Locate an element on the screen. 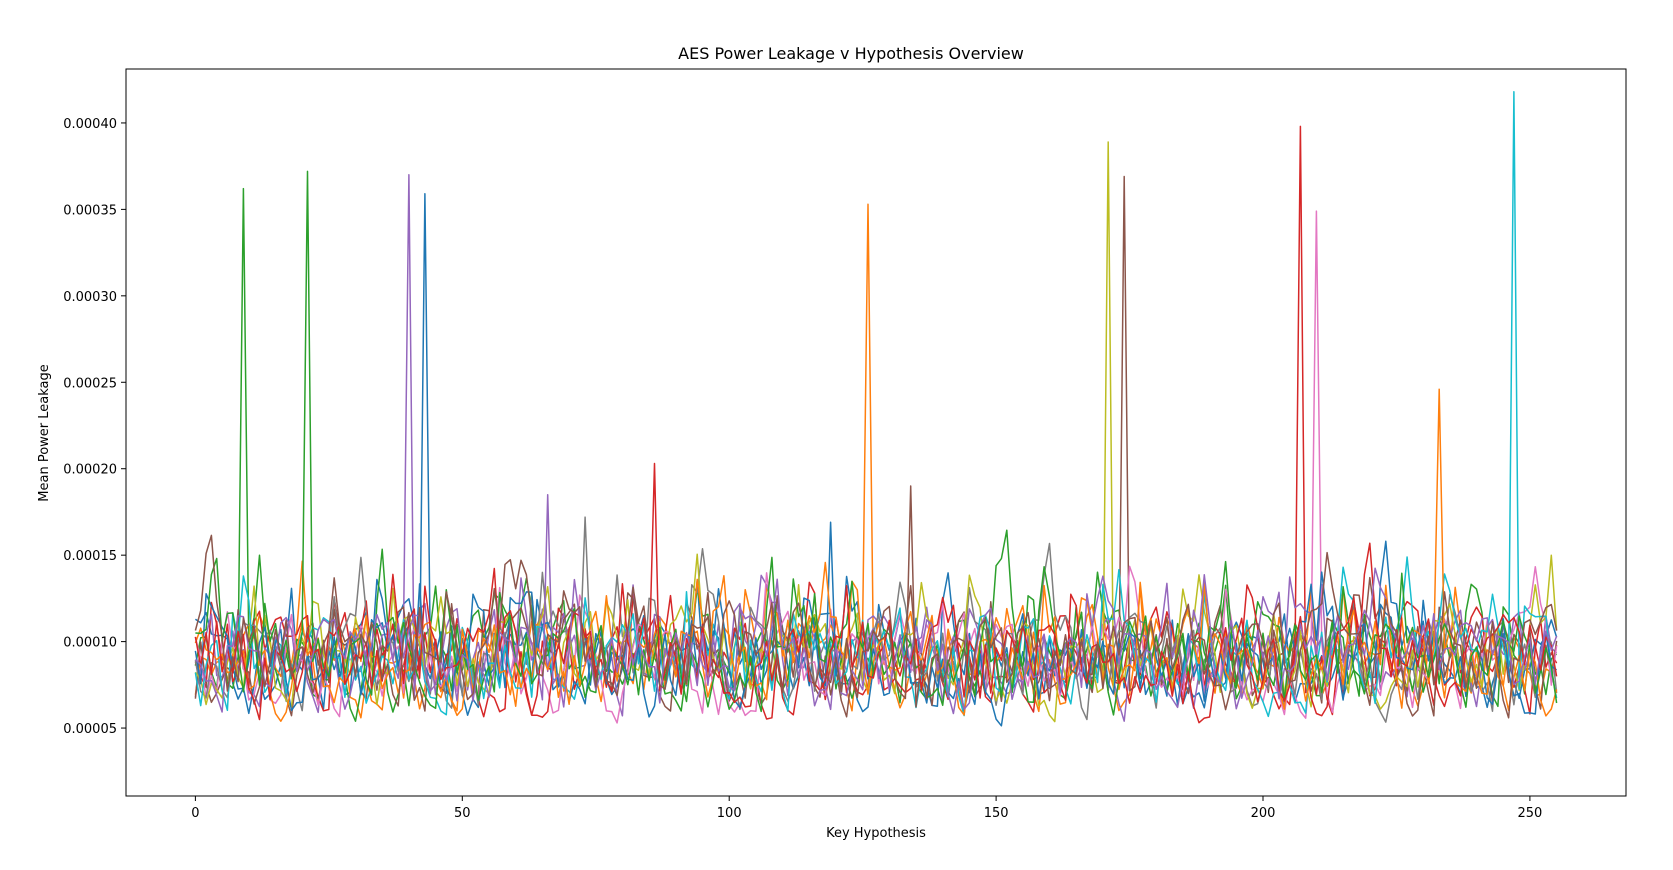 This screenshot has height=870, width=1673. x-tick-label: 150 is located at coordinates (996, 813).